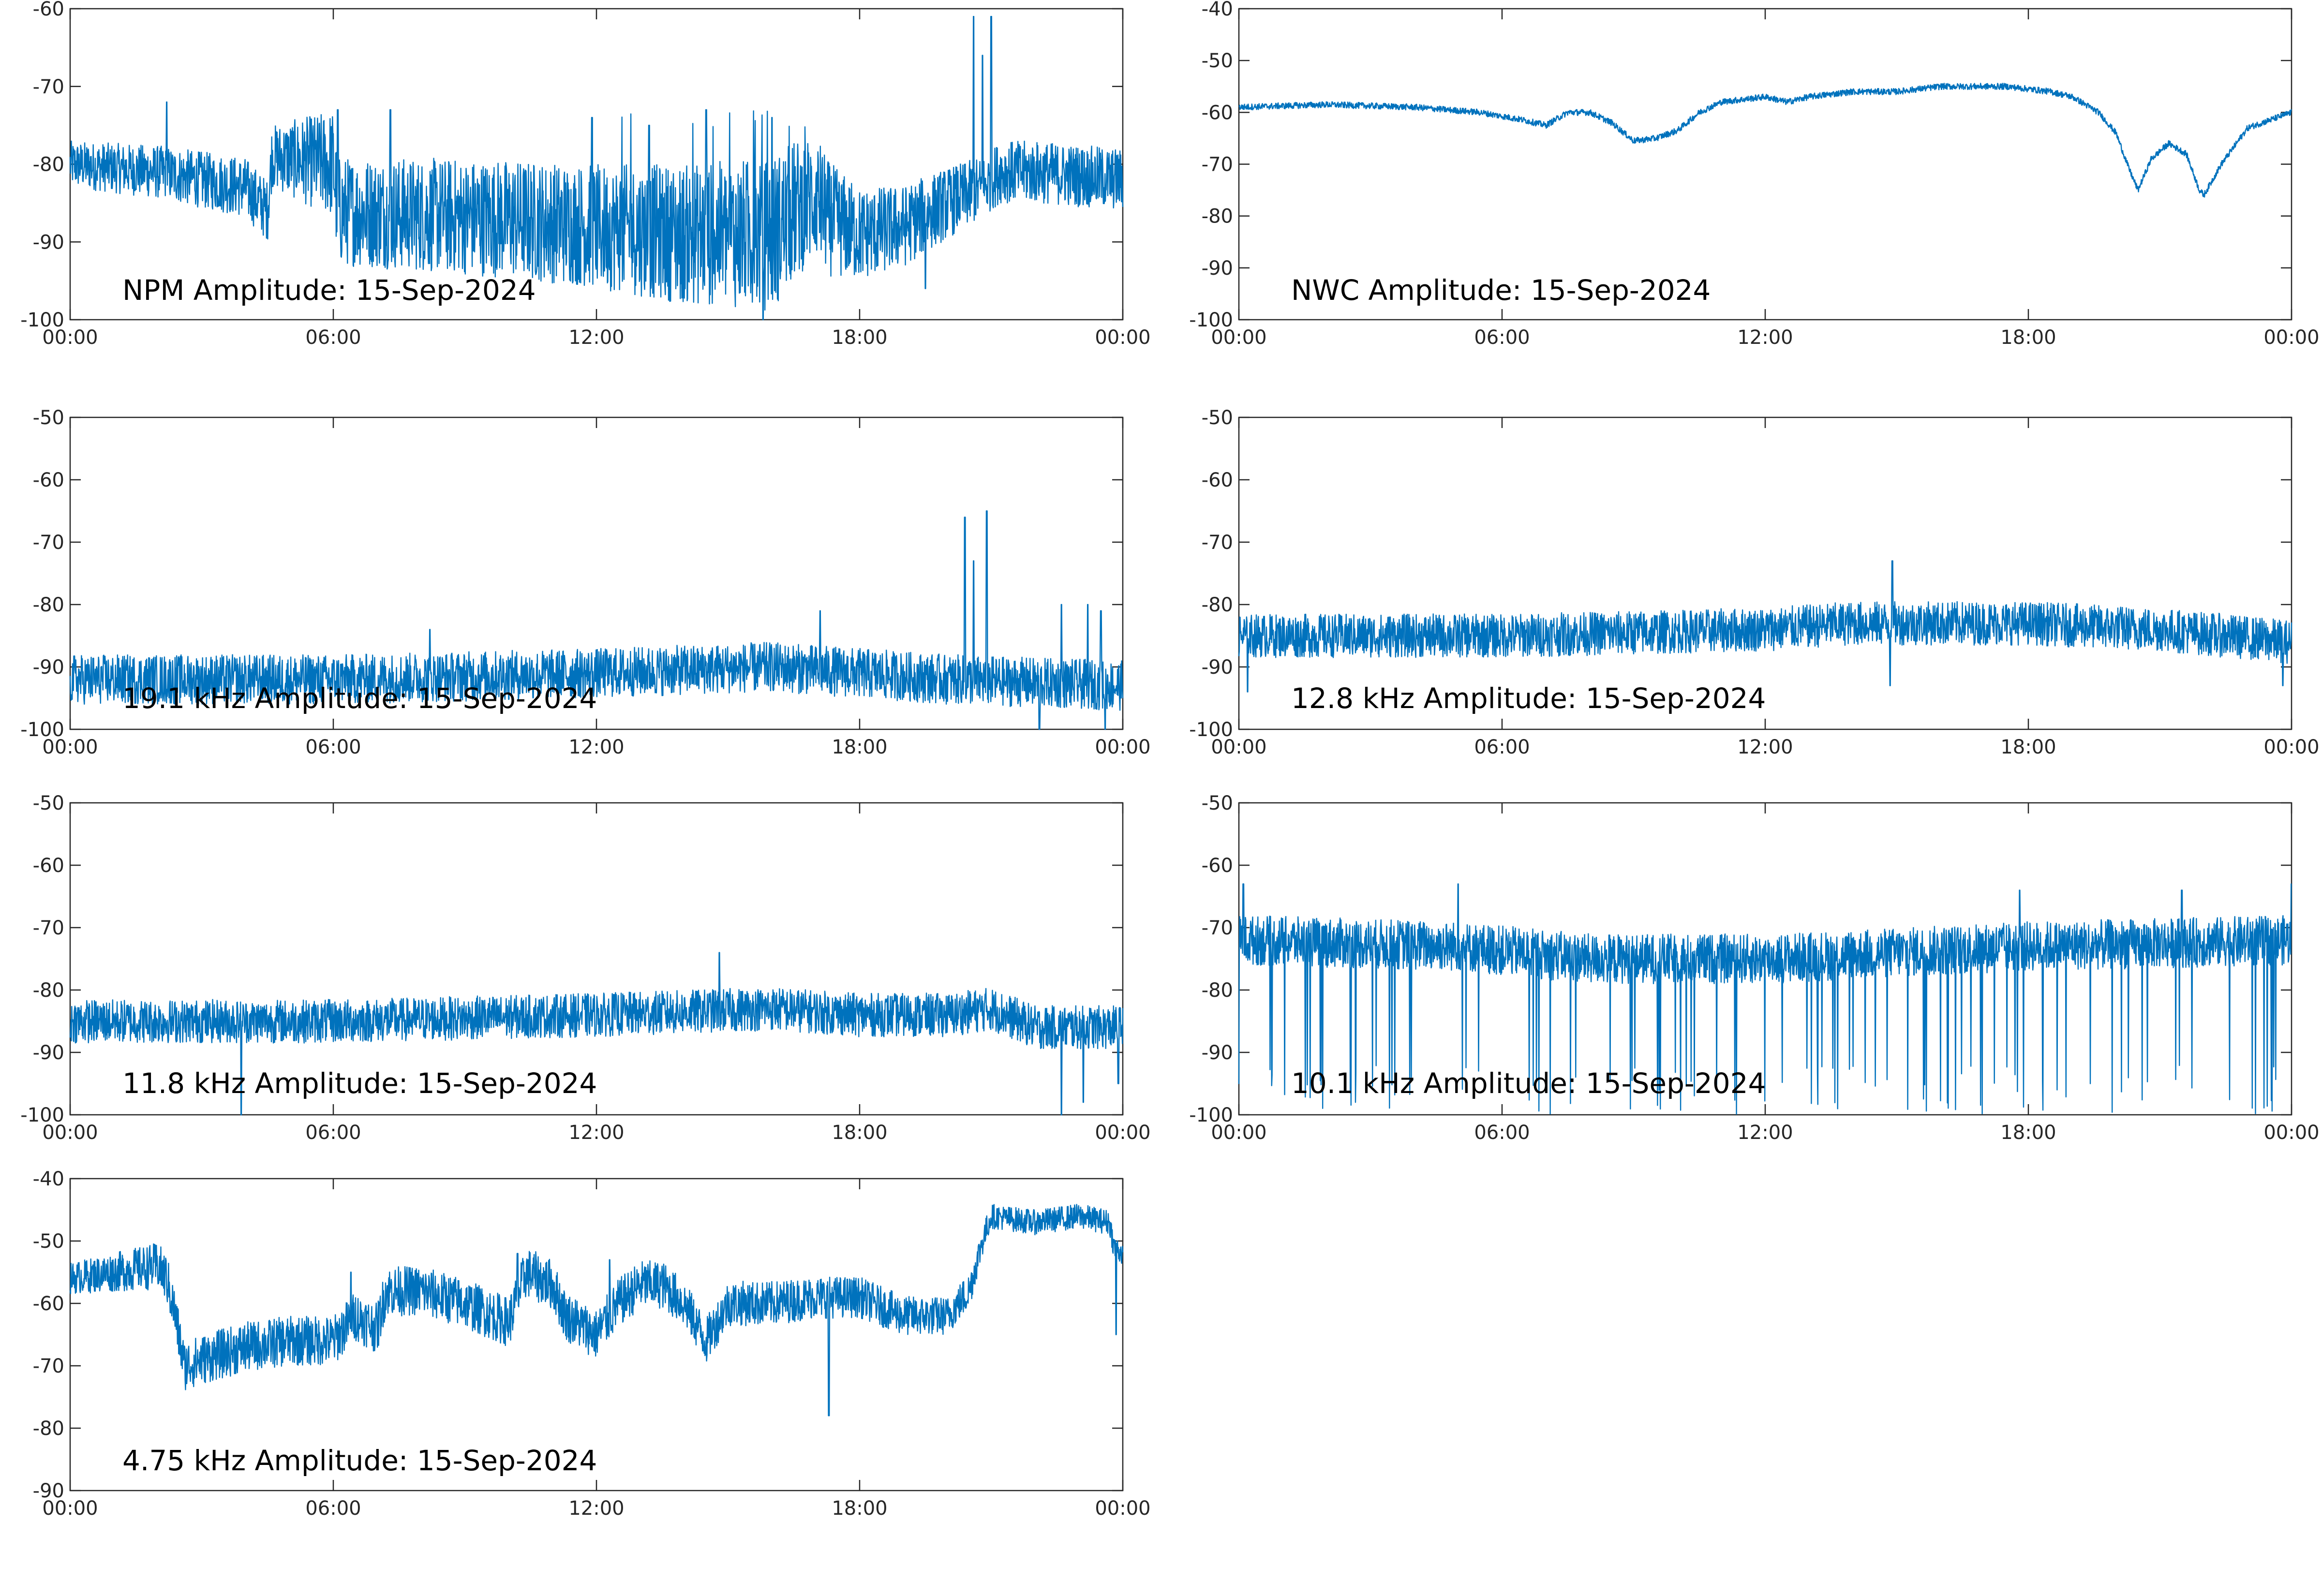 The height and width of the screenshot is (1596, 2322). What do you see at coordinates (48, 1335) in the screenshot?
I see `y-tick-labels: -40 -50 -60 -70 -80 -90` at bounding box center [48, 1335].